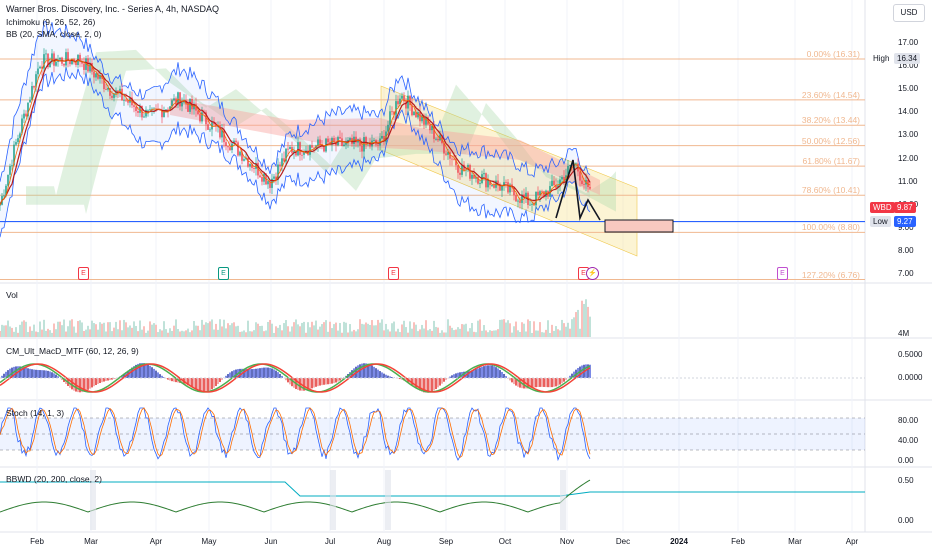 The image size is (932, 550). Describe the element at coordinates (54, 479) in the screenshot. I see `bbwd-legend: BBWD (20, 200, close, 2)` at that location.